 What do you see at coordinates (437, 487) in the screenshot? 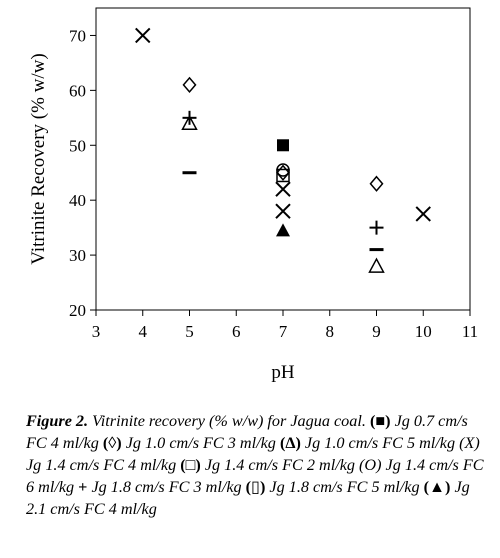
I see `caption-legend-symbol: (▲)` at bounding box center [437, 487].